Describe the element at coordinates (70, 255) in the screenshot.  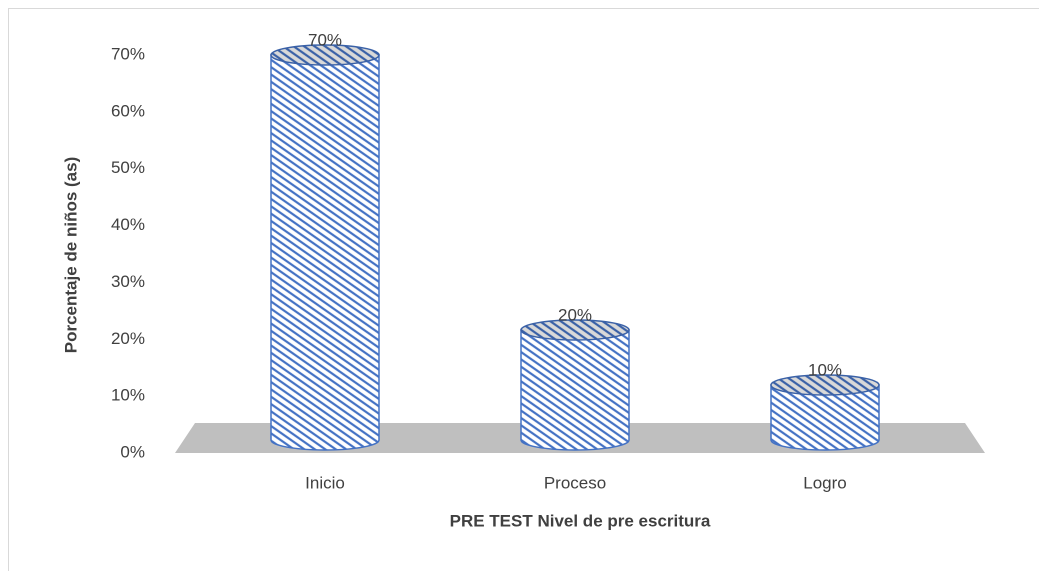
I see `y-axis-label: Porcentaje de niños (as)` at that location.